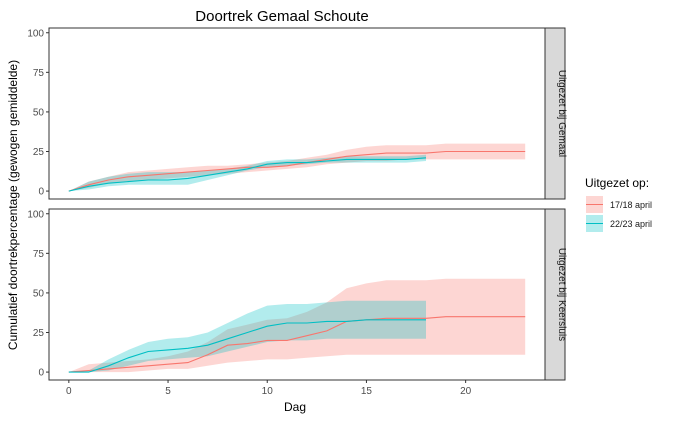 The height and width of the screenshot is (421, 673). What do you see at coordinates (69, 391) in the screenshot?
I see `x-tick-label: 0` at bounding box center [69, 391].